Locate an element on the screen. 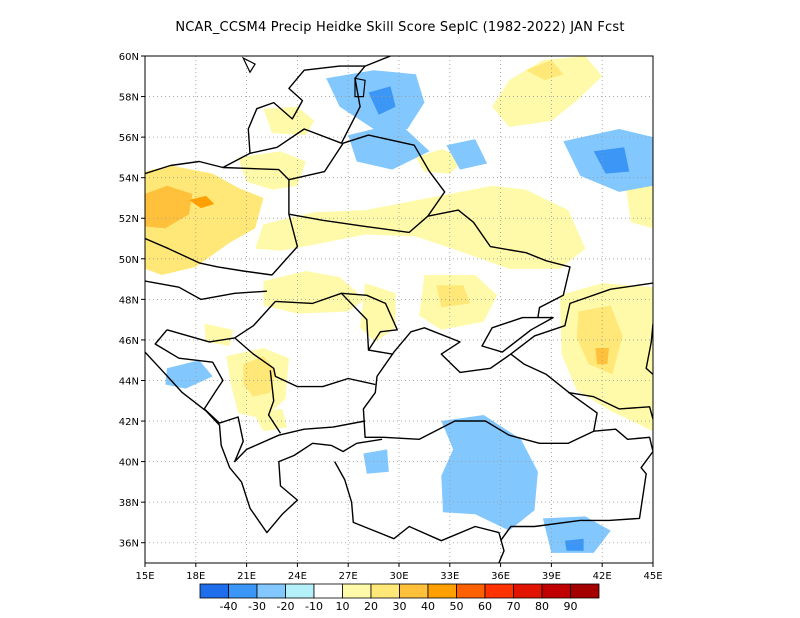 Image resolution: width=800 pixels, height=618 pixels. colorbar-label: 90 is located at coordinates (571, 606).